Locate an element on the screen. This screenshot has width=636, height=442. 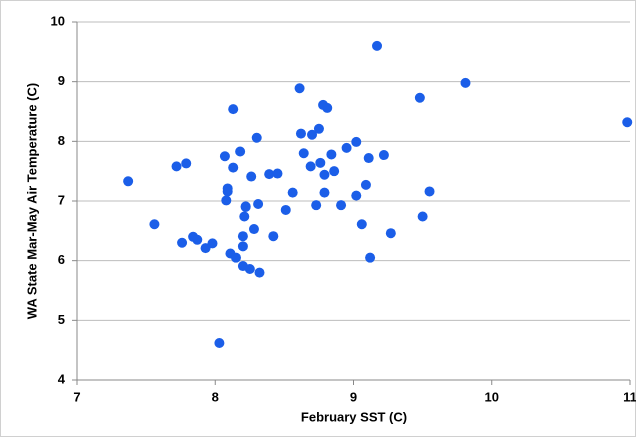
y-tick-label: 5 is located at coordinates (61, 319).